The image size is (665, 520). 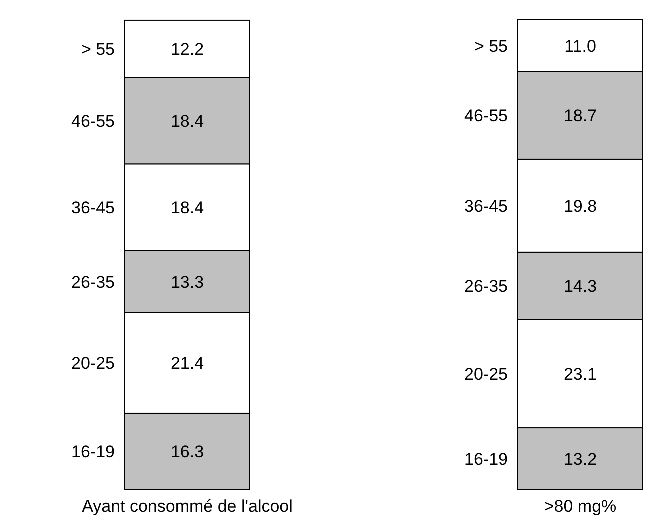 What do you see at coordinates (93, 121) in the screenshot?
I see `series-label: 46-55` at bounding box center [93, 121].